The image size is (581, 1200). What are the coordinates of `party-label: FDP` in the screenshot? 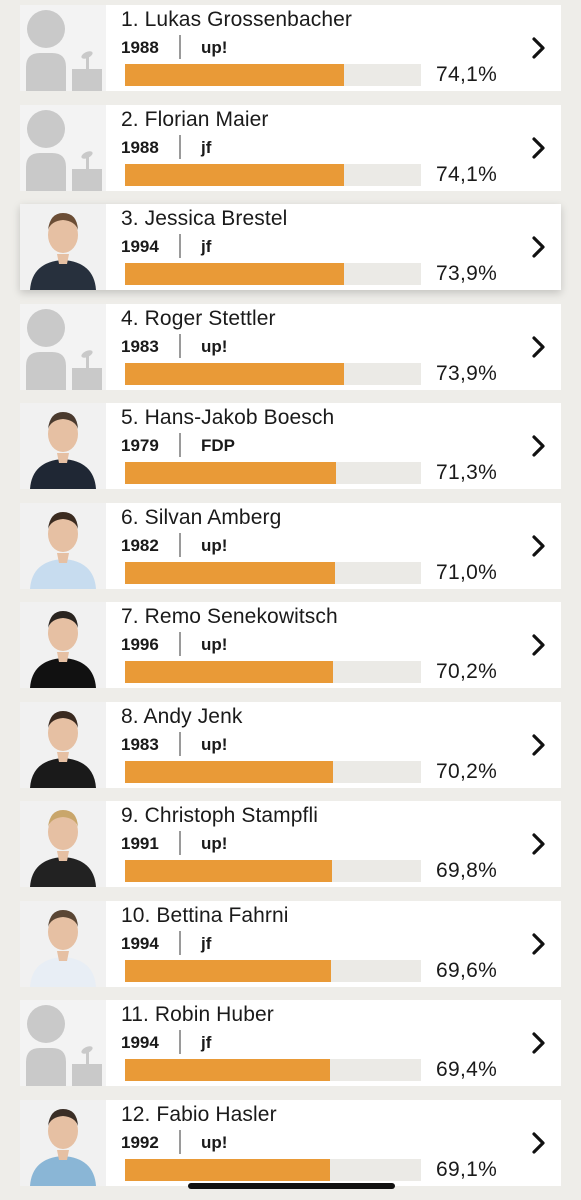 It's located at (218, 445).